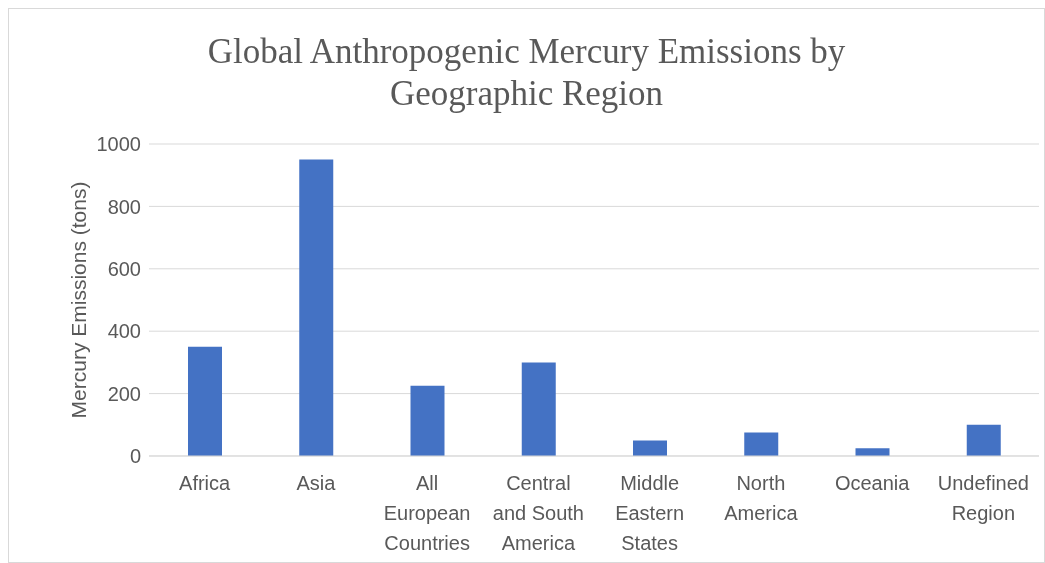 This screenshot has height=563, width=1045. What do you see at coordinates (650, 513) in the screenshot?
I see `x-tick-label: Middle Eastern States` at bounding box center [650, 513].